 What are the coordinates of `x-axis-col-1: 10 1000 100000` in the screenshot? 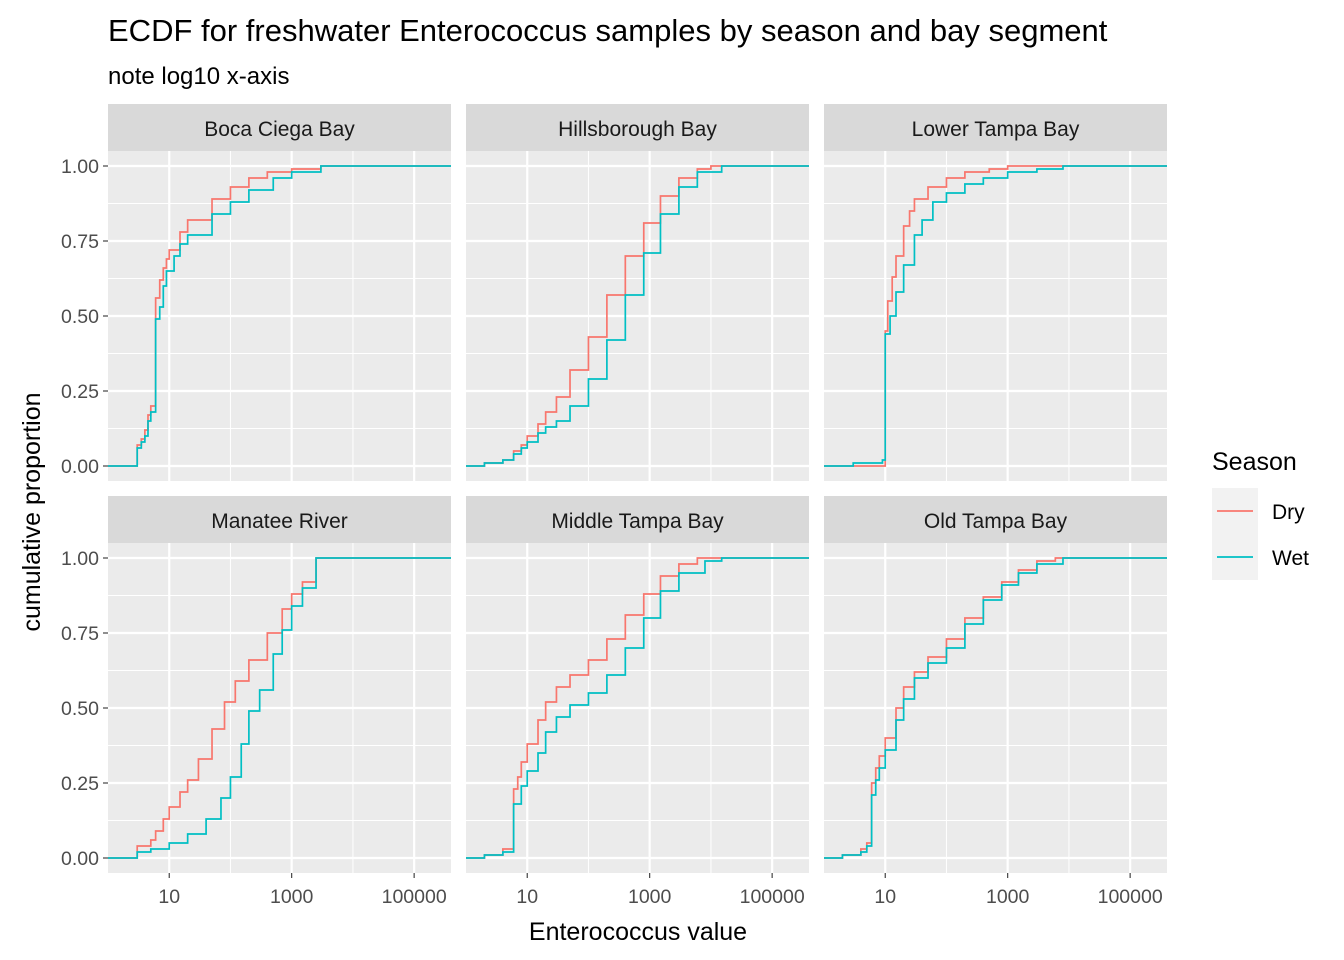 It's located at (302, 890).